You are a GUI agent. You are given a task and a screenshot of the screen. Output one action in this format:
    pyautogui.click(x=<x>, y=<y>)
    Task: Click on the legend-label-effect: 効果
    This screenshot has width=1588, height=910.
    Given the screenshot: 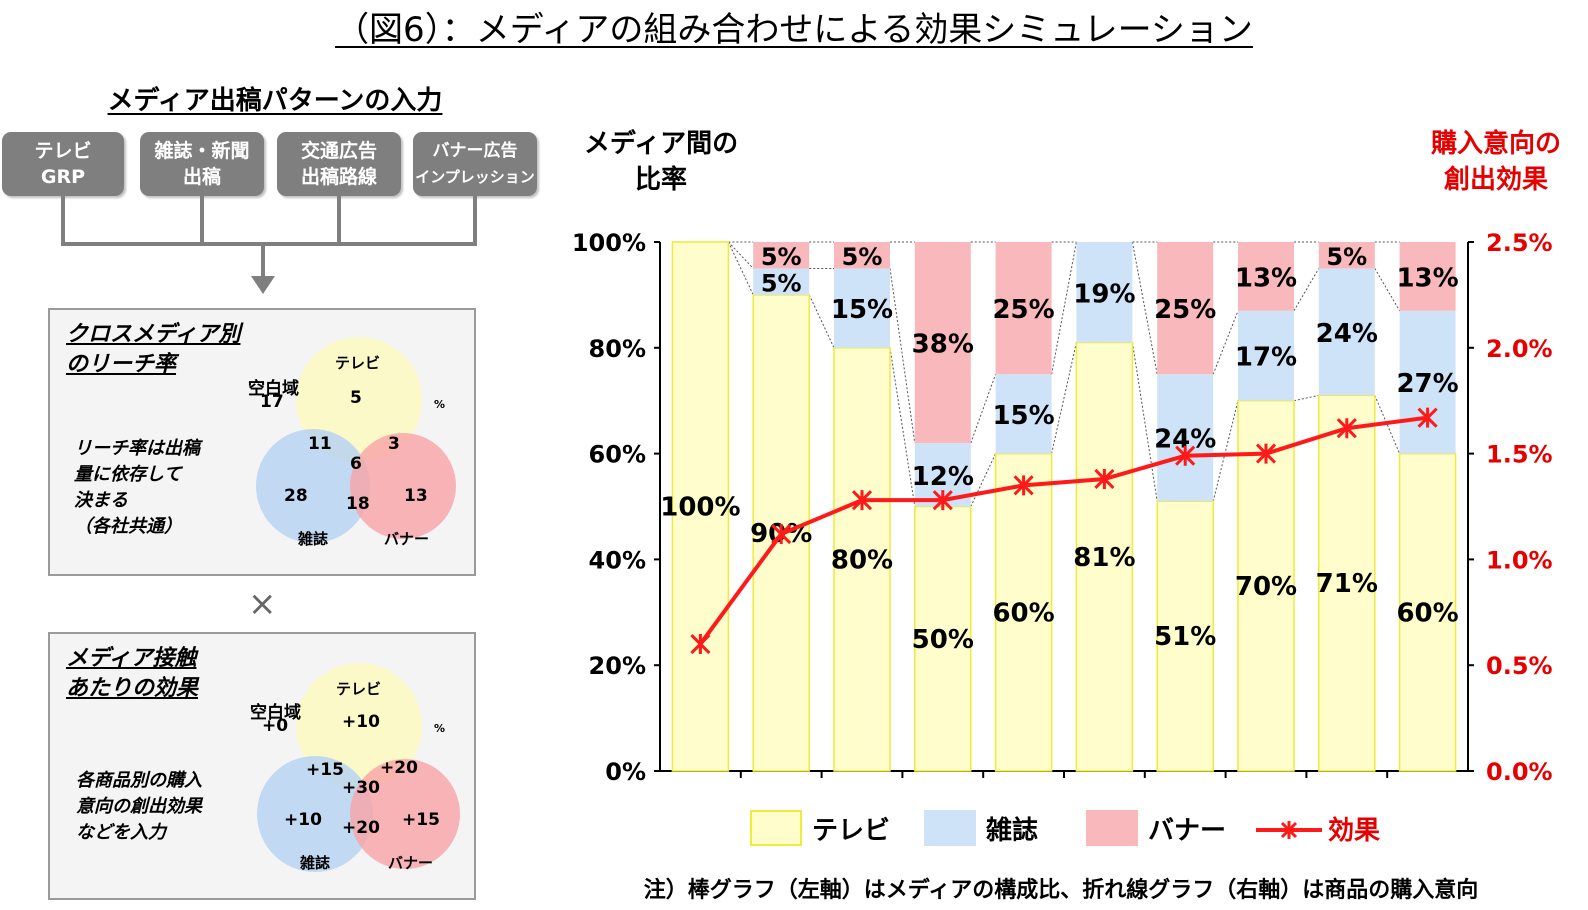 What is the action you would take?
    pyautogui.click(x=1354, y=831)
    